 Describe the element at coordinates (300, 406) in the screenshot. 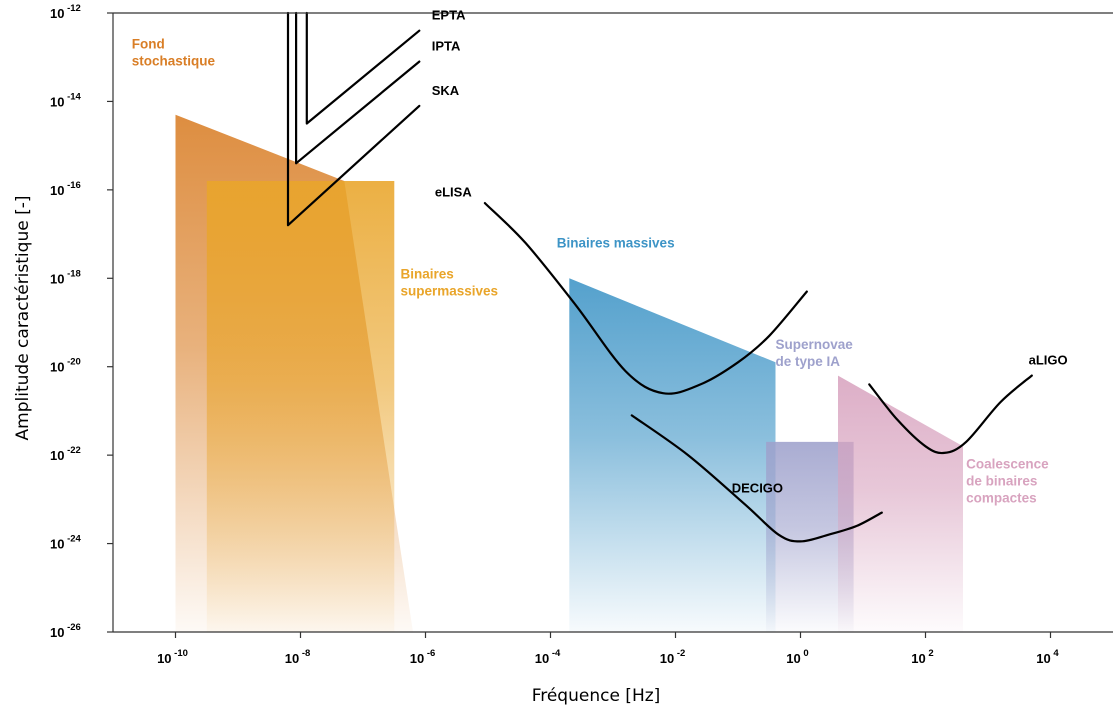

I see `region-binaires-supermassives` at that location.